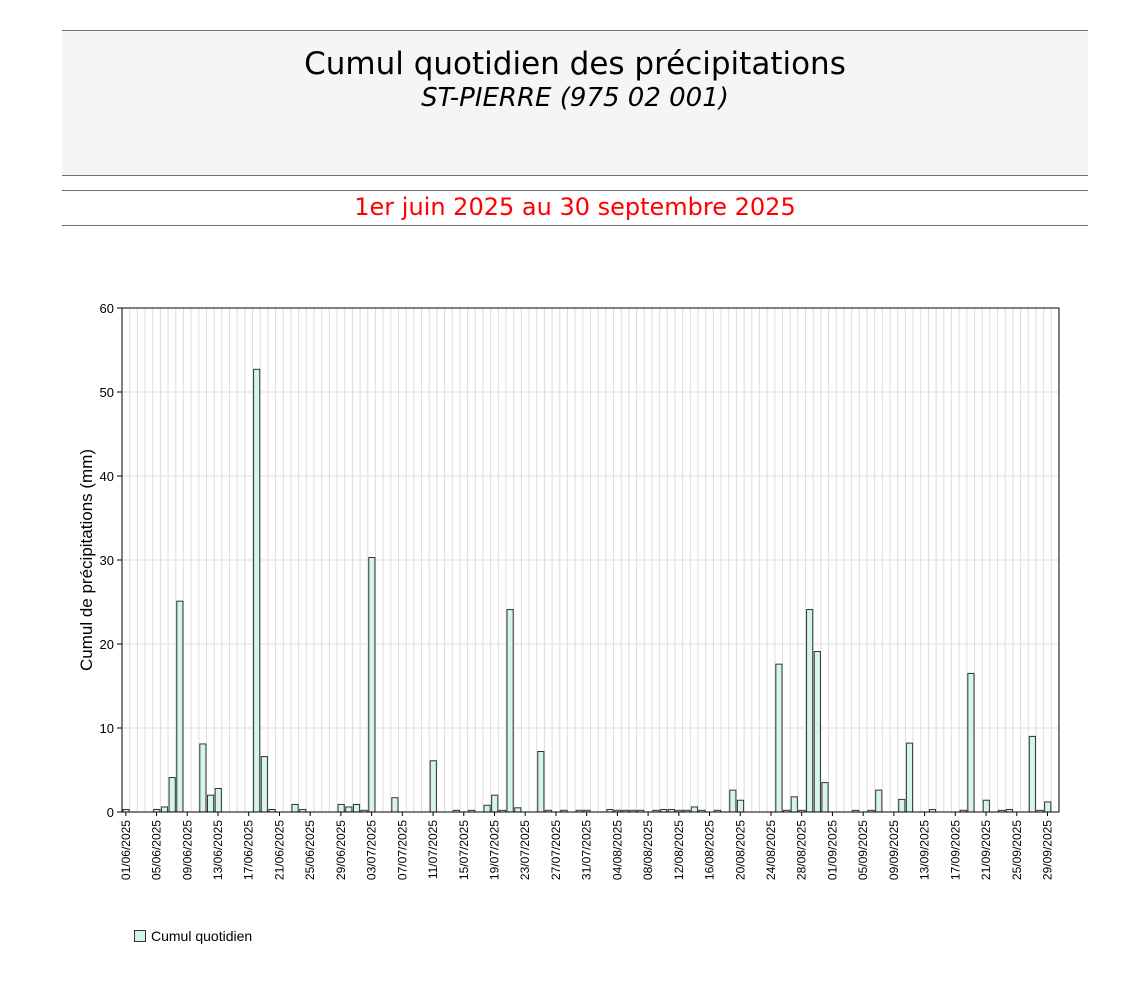 The height and width of the screenshot is (992, 1145). Describe the element at coordinates (955, 850) in the screenshot. I see `x-tick-label: 17/09/2025` at that location.